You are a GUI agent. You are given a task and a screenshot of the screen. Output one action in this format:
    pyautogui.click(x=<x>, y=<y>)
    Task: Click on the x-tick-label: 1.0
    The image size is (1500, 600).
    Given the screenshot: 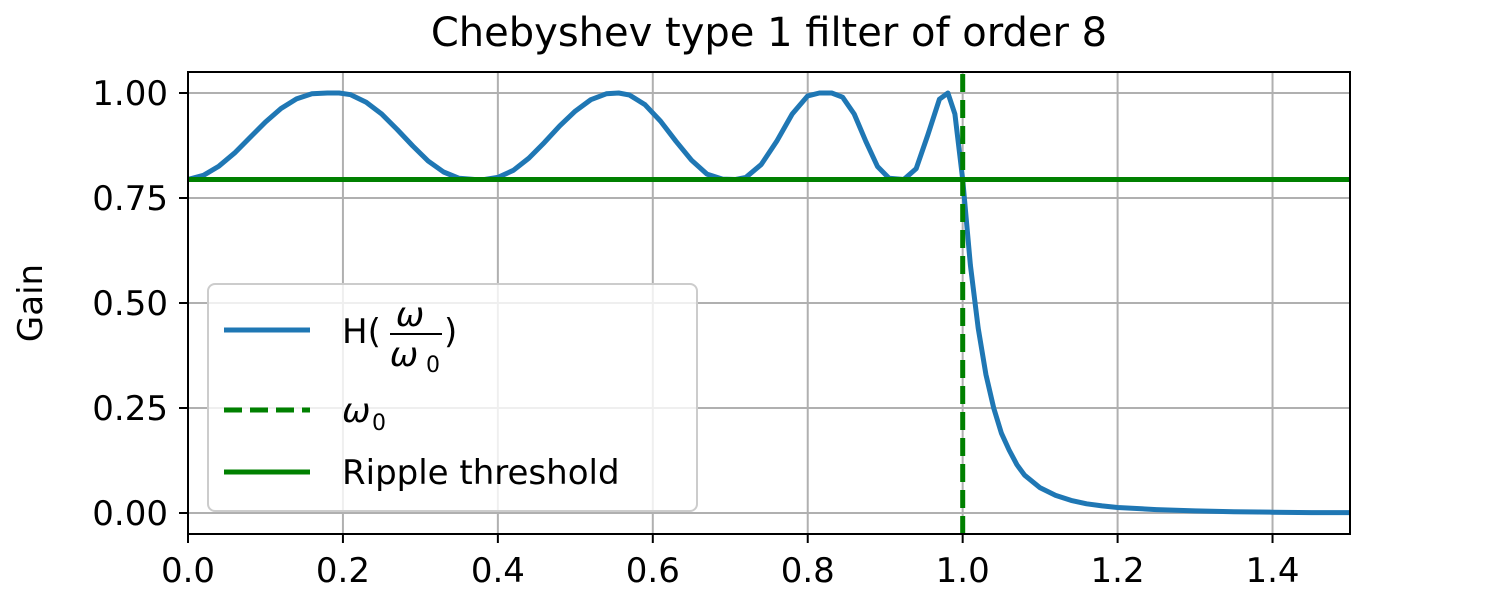 What is the action you would take?
    pyautogui.click(x=963, y=571)
    